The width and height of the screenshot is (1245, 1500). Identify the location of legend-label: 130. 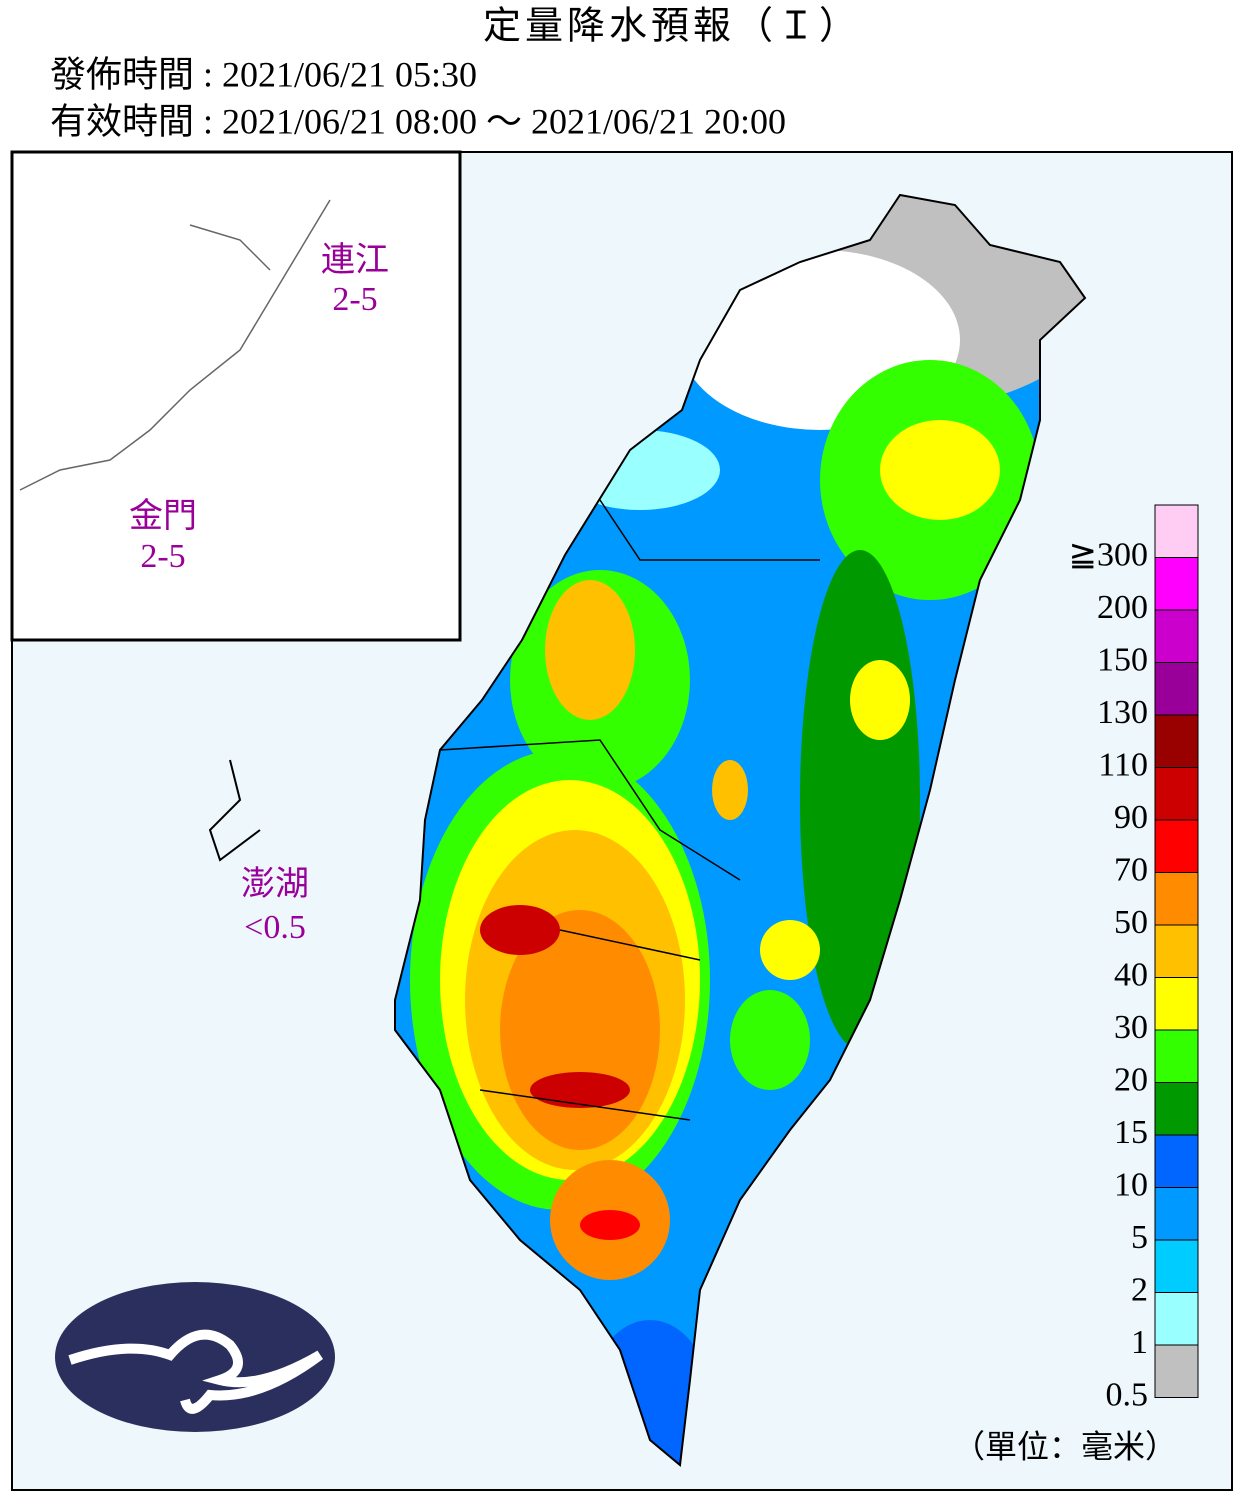
(1122, 712).